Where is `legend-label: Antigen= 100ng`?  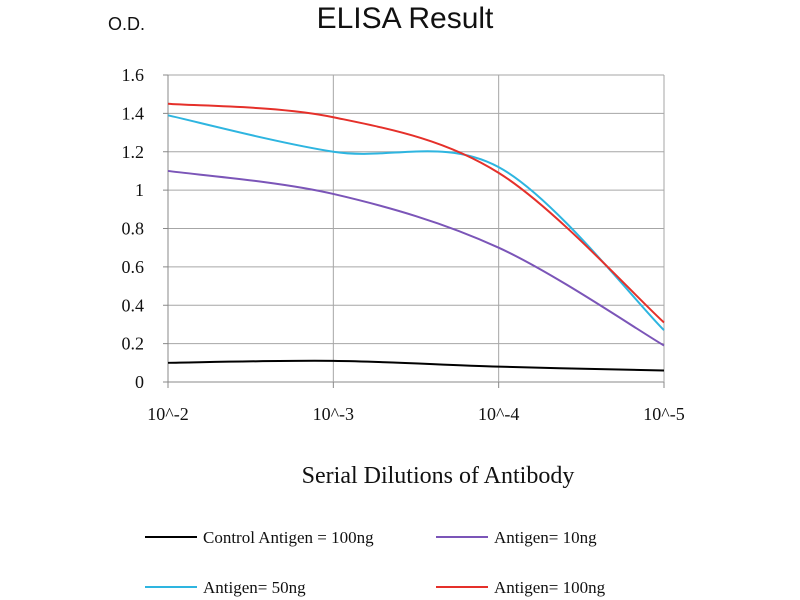
legend-label: Antigen= 100ng is located at coordinates (550, 587).